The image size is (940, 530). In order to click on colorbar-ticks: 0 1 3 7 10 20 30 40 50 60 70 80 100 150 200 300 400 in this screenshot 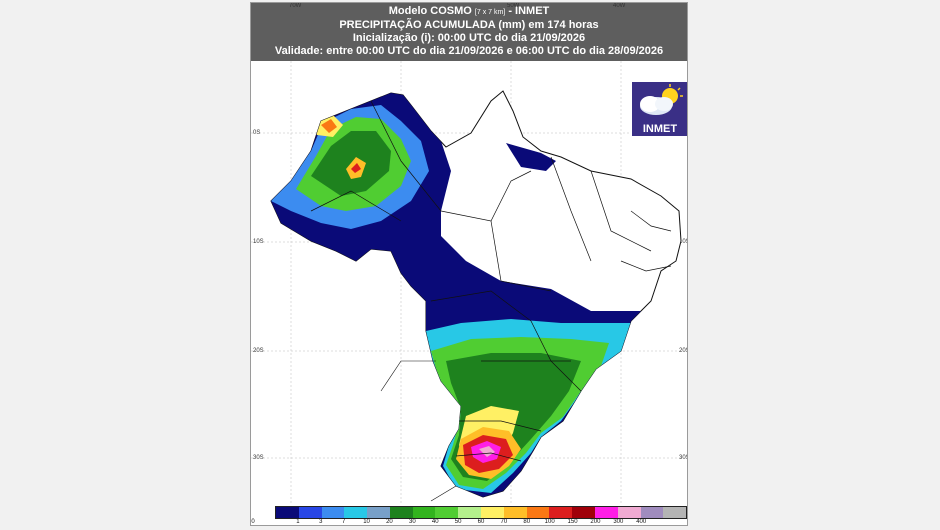, I will do `click(469, 522)`.